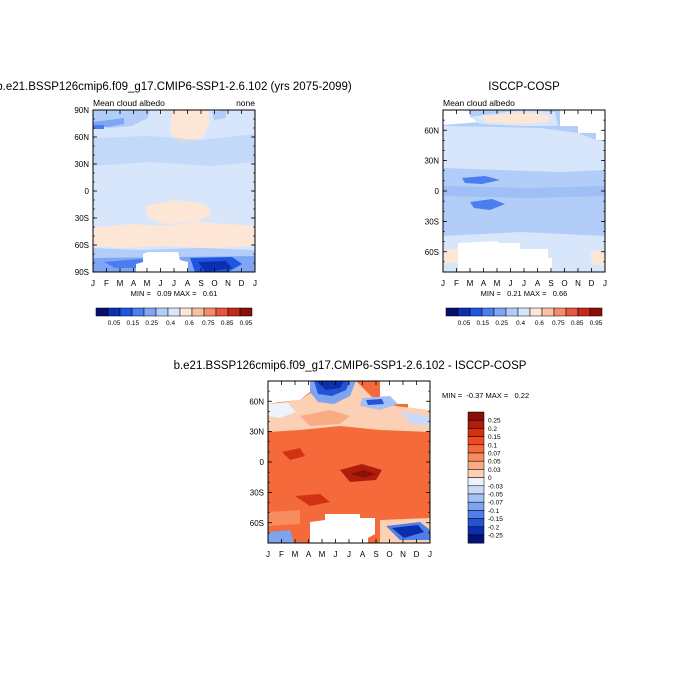 The height and width of the screenshot is (700, 700). I want to click on colorbar-label: 0.03, so click(494, 470).